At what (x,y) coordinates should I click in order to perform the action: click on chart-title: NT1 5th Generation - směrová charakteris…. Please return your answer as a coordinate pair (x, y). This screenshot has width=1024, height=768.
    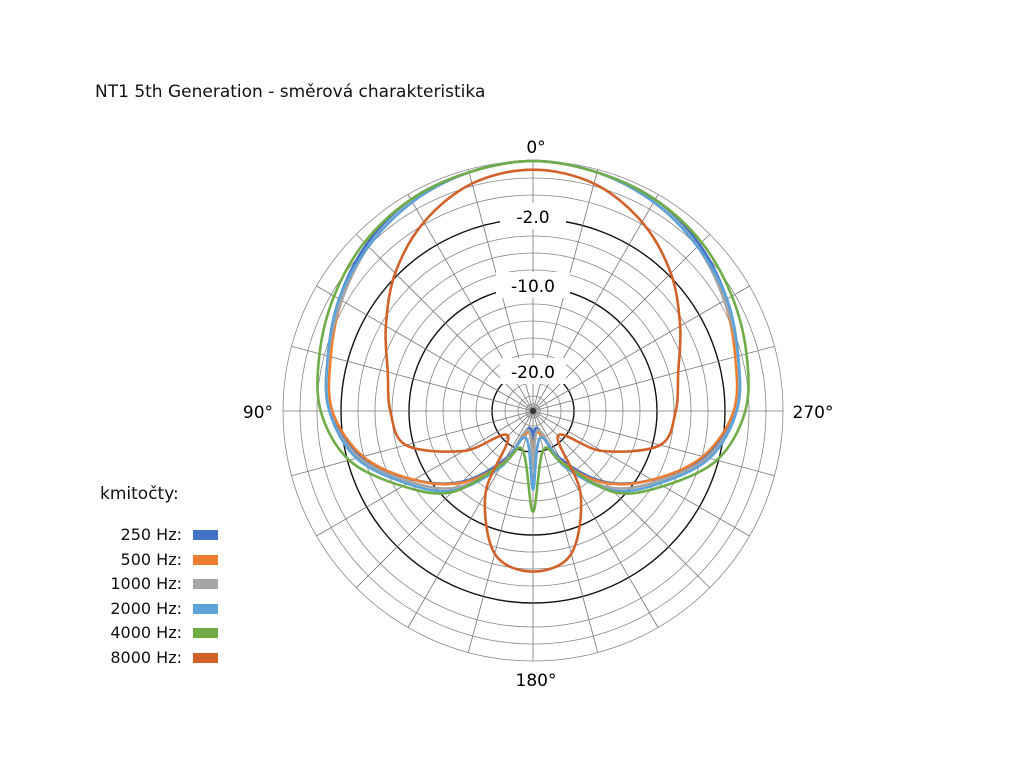
    Looking at the image, I should click on (290, 92).